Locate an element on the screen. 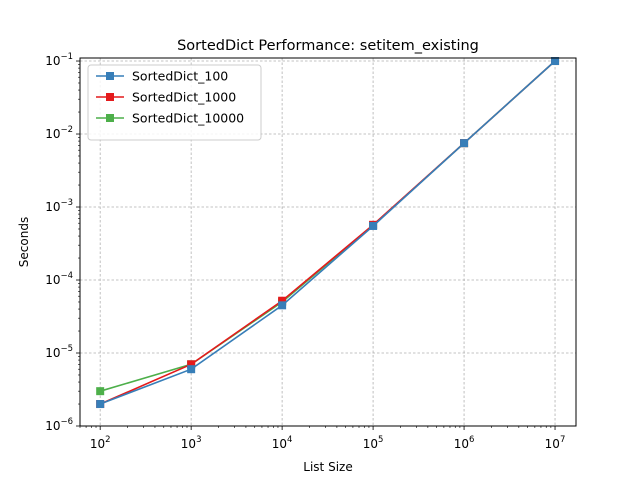  x-tick-label: 10⁶ is located at coordinates (464, 443).